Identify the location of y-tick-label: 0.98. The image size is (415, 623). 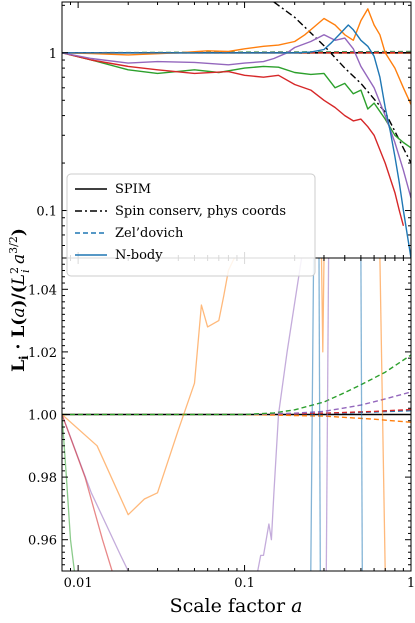
(42, 478).